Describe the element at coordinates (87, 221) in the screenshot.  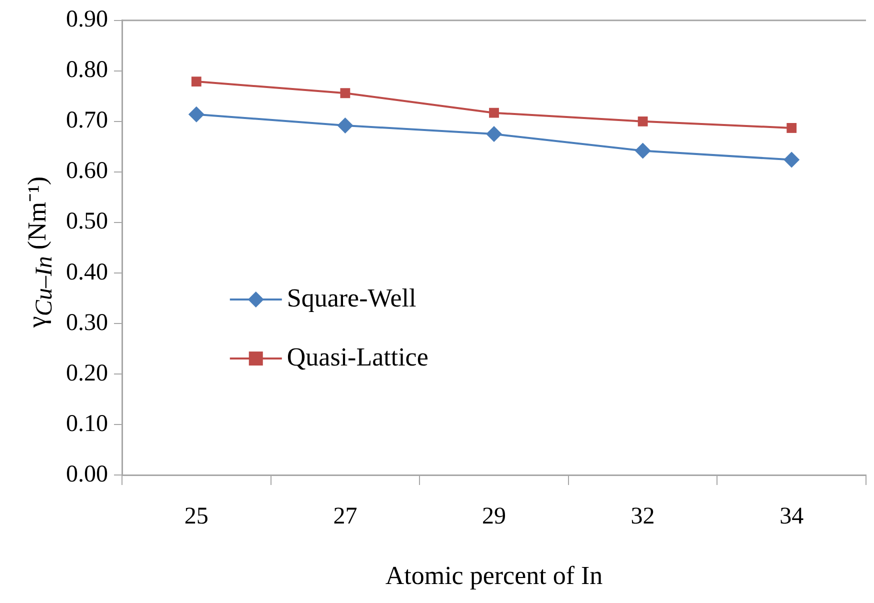
I see `y-tick-label: 0.50` at that location.